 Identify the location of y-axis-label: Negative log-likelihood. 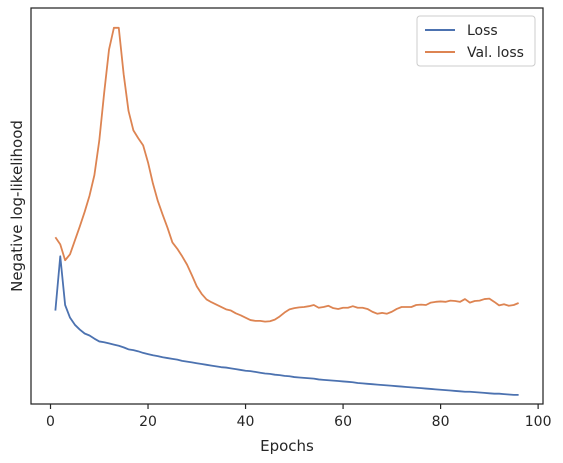
(17, 206).